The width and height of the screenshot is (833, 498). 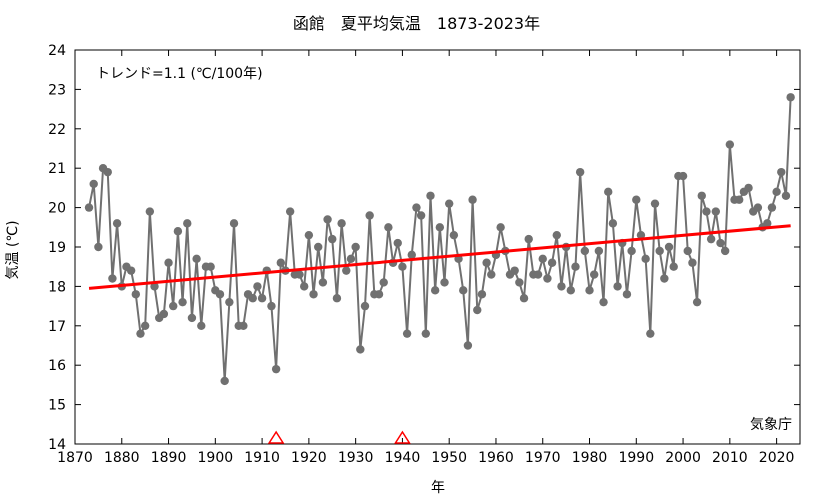 What do you see at coordinates (216, 458) in the screenshot?
I see `x-tick-label: 1900` at bounding box center [216, 458].